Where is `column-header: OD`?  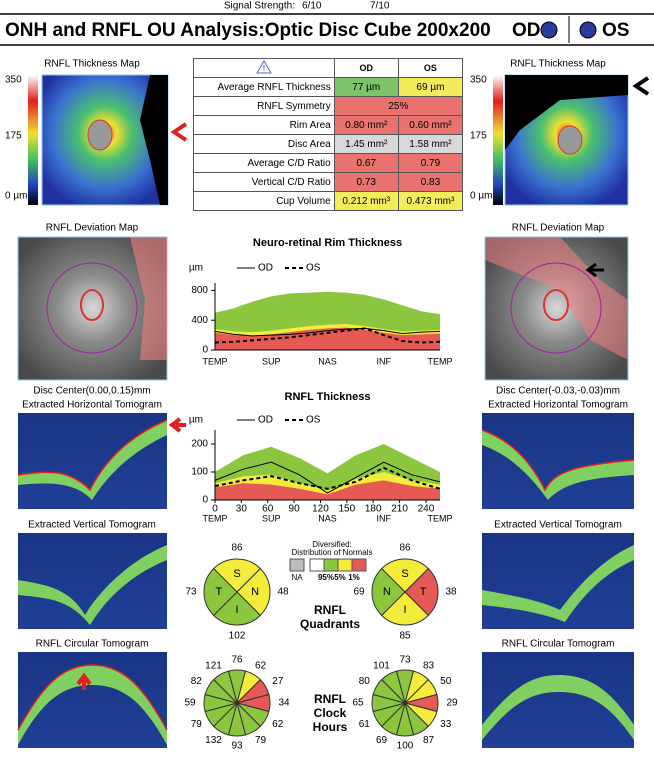 column-header: OD is located at coordinates (366, 68).